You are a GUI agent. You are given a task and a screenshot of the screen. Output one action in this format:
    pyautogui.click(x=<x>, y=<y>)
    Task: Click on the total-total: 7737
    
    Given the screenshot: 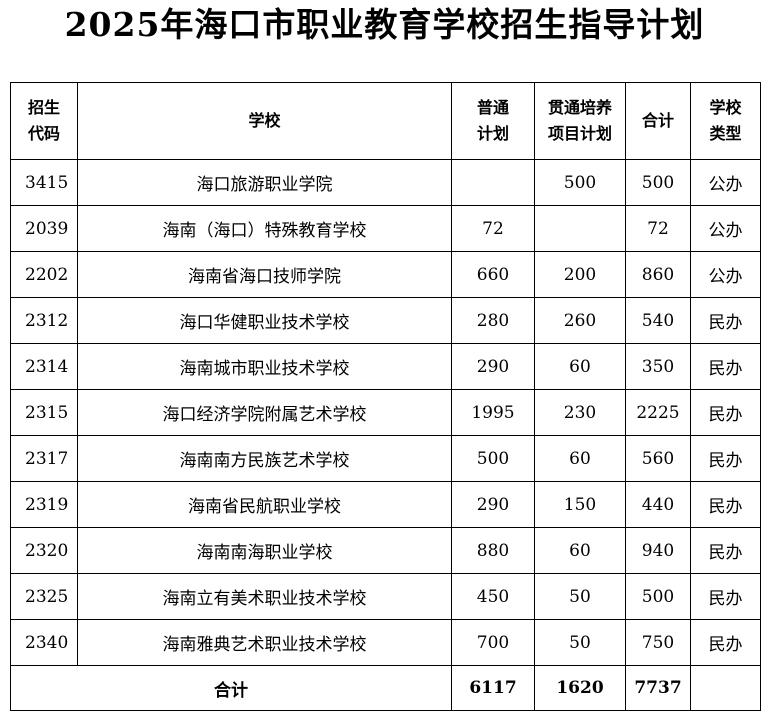 What is the action you would take?
    pyautogui.click(x=658, y=688)
    